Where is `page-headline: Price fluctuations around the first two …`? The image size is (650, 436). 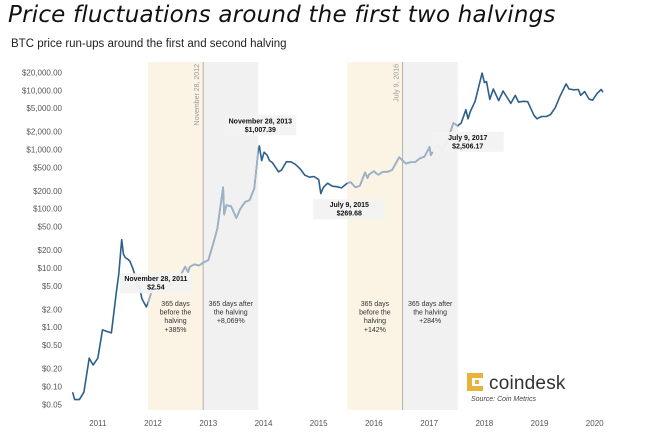
page-headline: Price fluctuations around the first two … is located at coordinates (282, 15).